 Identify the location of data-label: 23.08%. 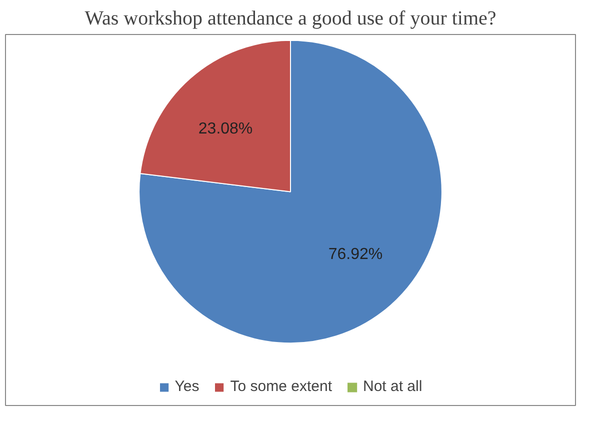
(225, 129).